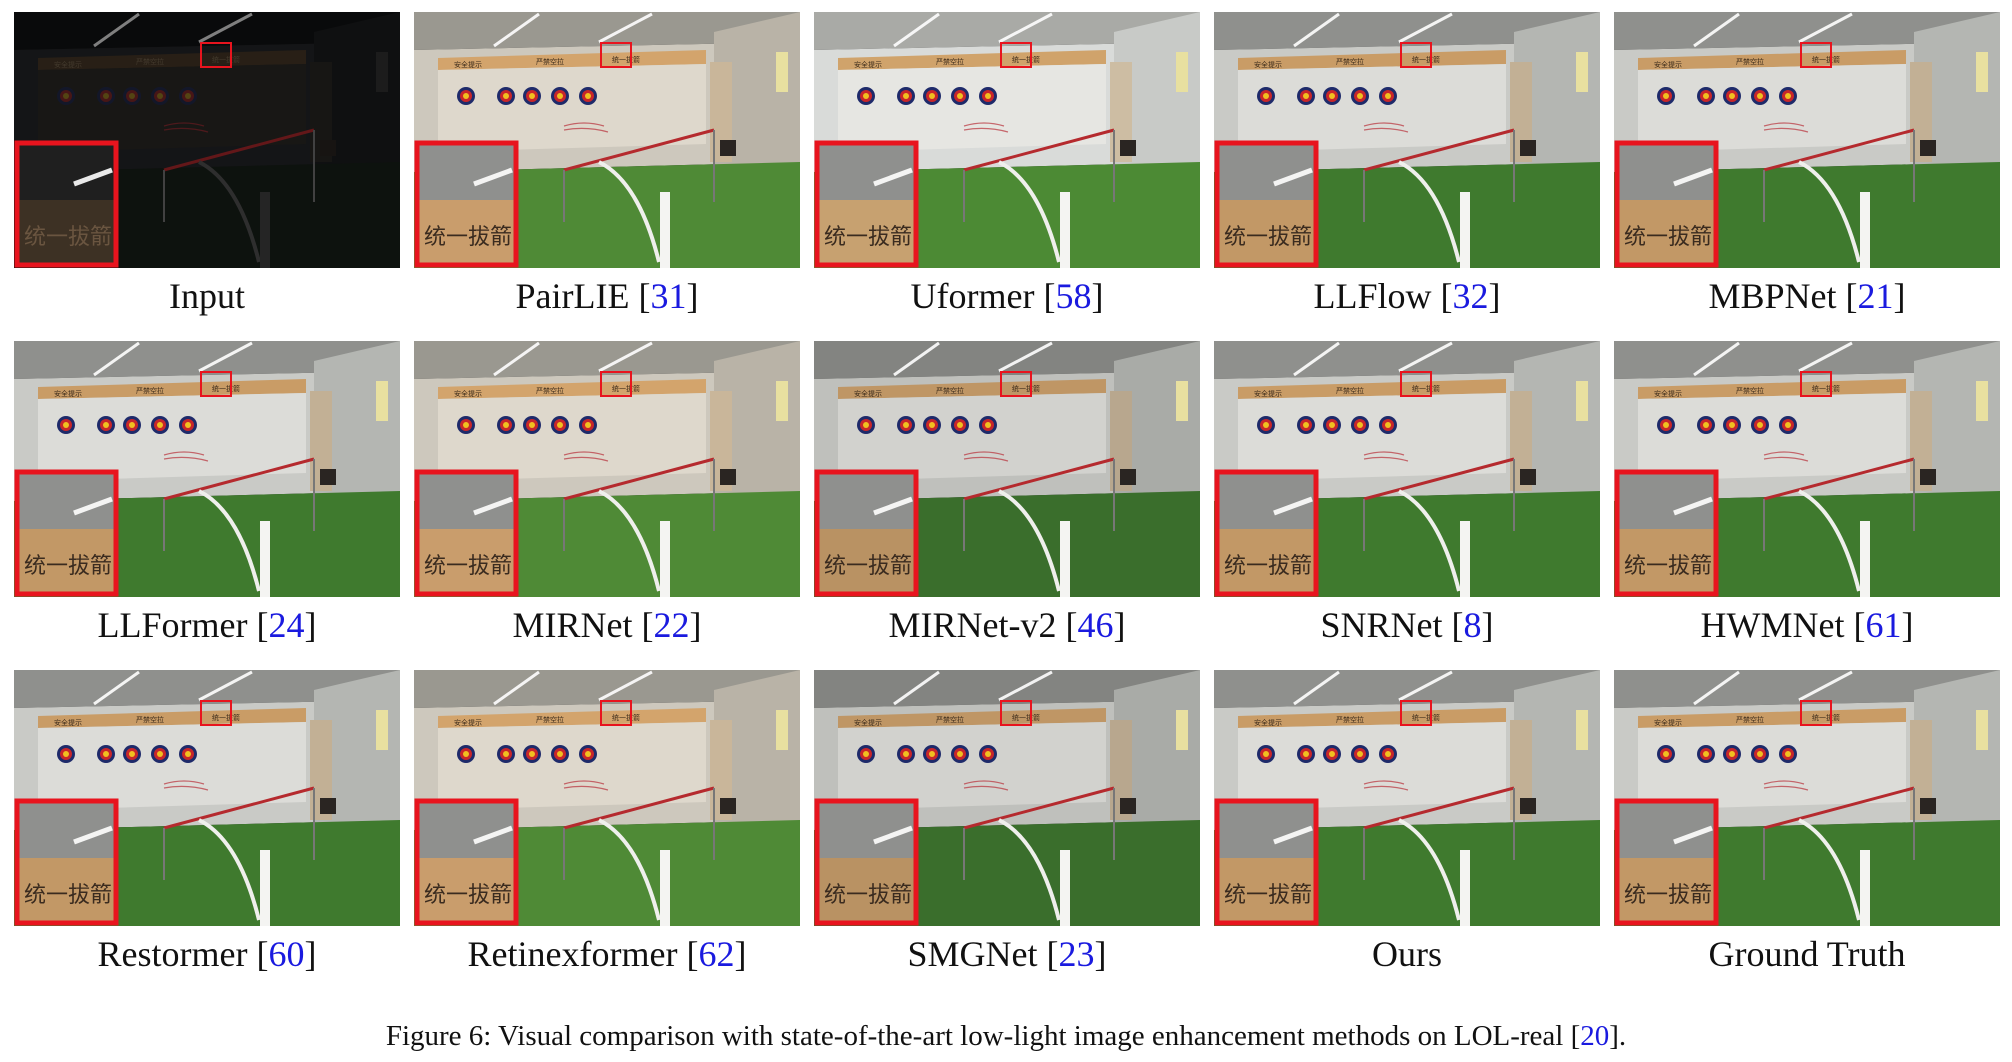 The height and width of the screenshot is (1062, 2012). What do you see at coordinates (1472, 625) in the screenshot?
I see `citation-link: 8` at bounding box center [1472, 625].